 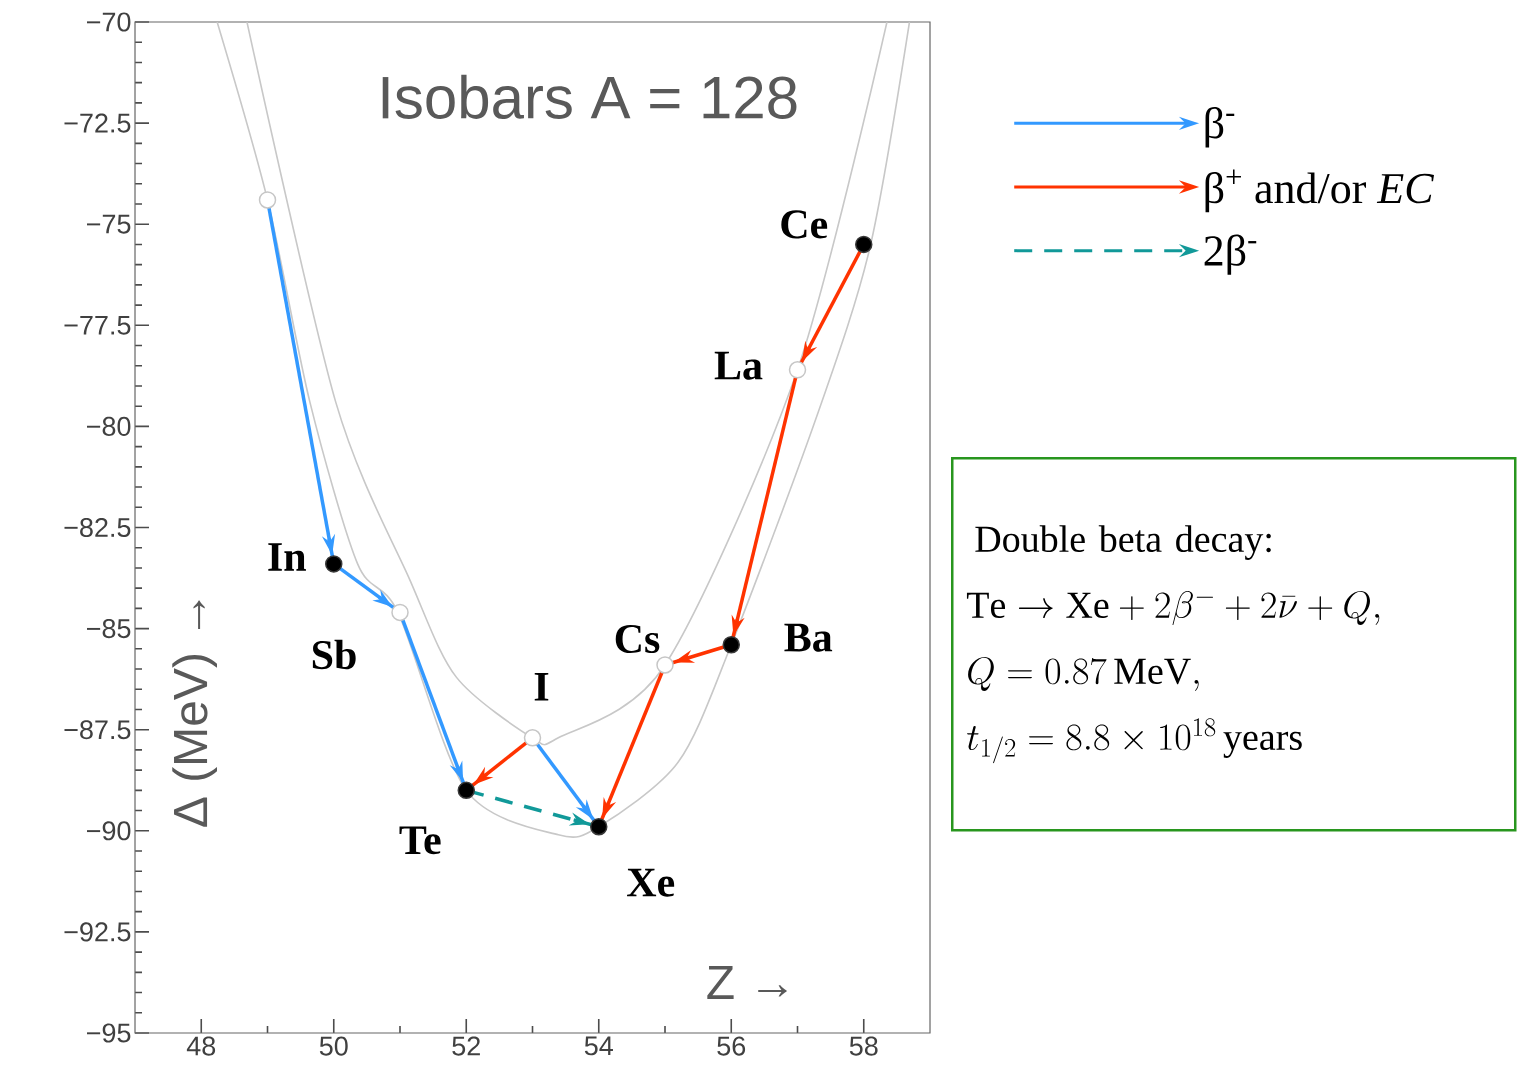 I want to click on annotation: Ce, so click(x=804, y=224).